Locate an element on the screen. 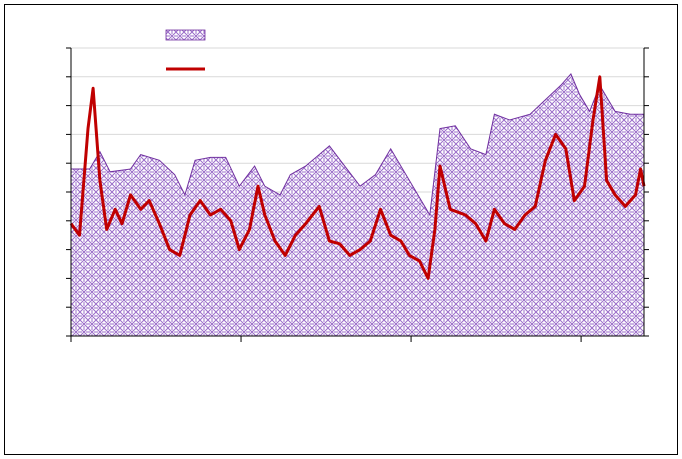 This screenshot has height=459, width=682. legend-swatch-area is located at coordinates (185, 35).